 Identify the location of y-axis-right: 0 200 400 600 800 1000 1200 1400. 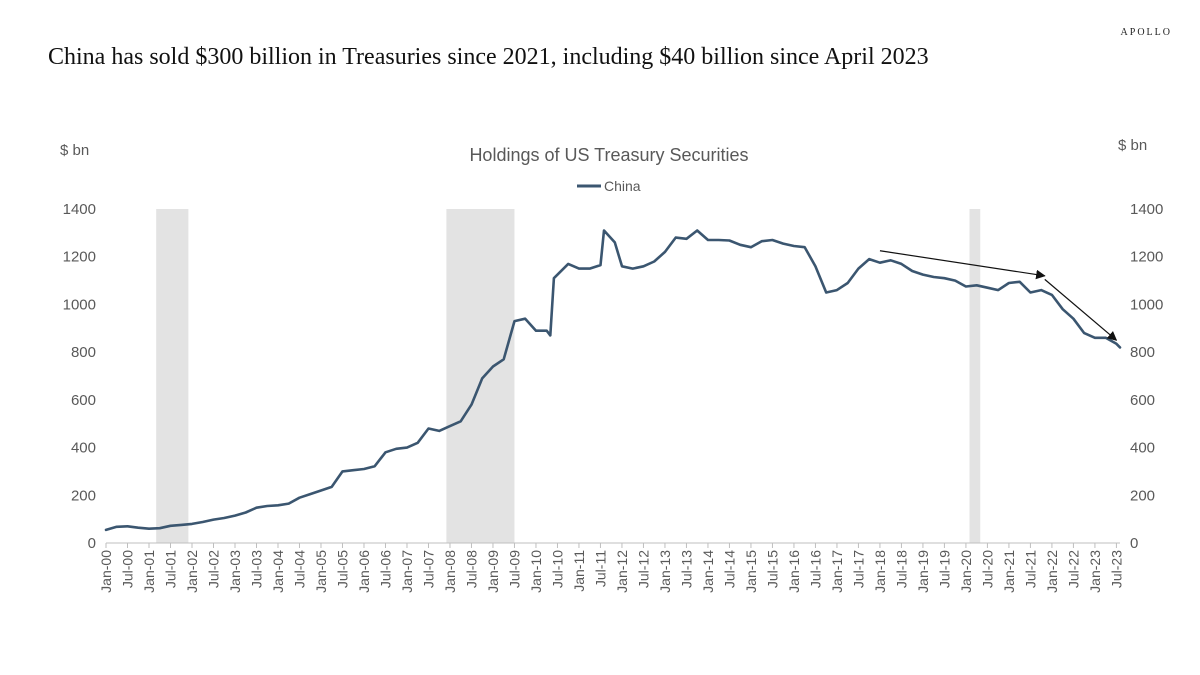
(1146, 376).